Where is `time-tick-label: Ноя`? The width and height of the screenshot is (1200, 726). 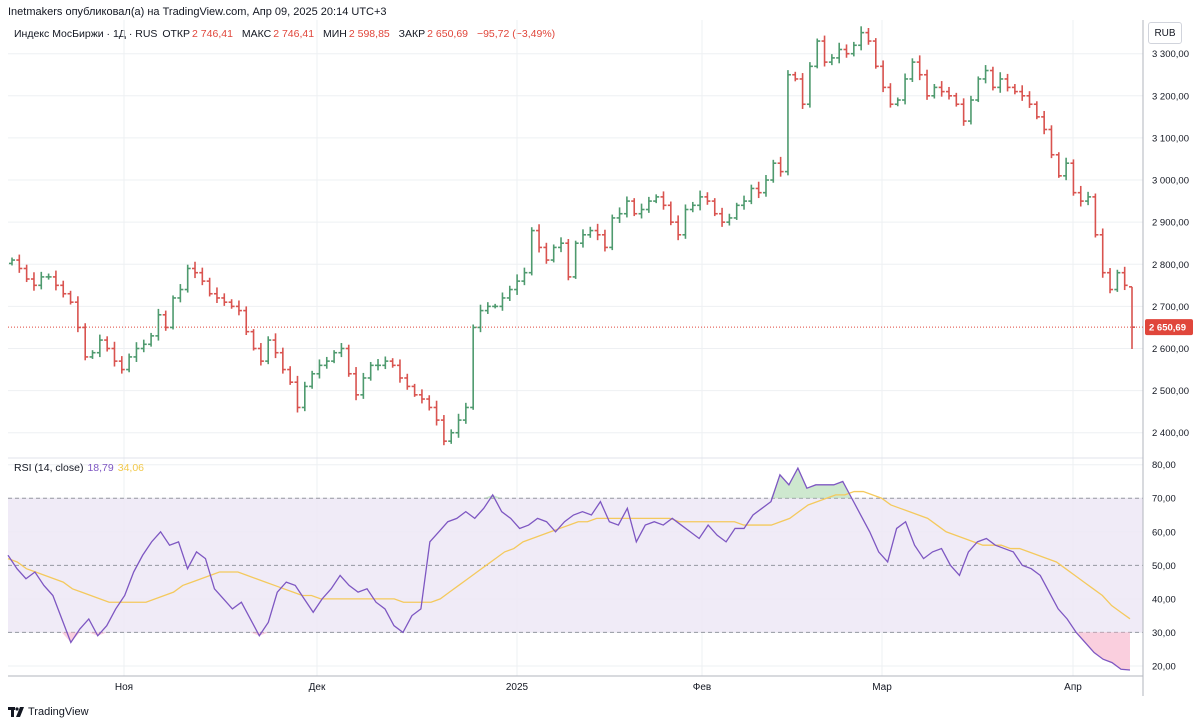 time-tick-label: Ноя is located at coordinates (124, 687).